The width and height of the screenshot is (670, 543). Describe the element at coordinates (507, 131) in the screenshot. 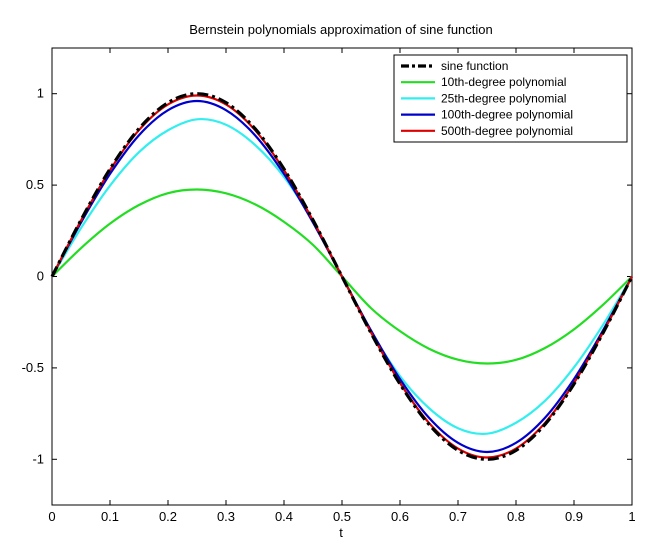

I see `legend-label-500th-degree-polynomial: 500th-degree polynomial` at that location.